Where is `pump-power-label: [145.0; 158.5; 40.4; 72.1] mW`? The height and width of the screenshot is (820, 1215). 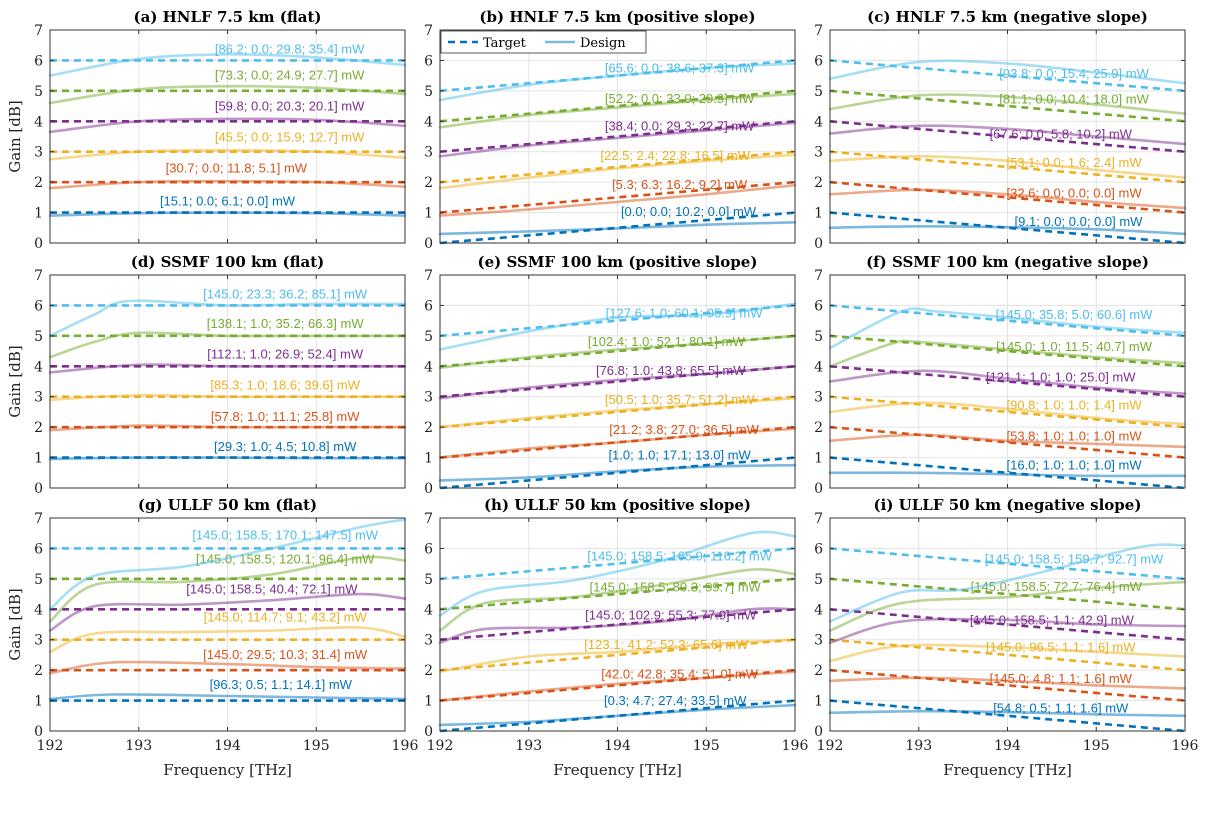 pump-power-label: [145.0; 158.5; 40.4; 72.1] mW is located at coordinates (272, 588).